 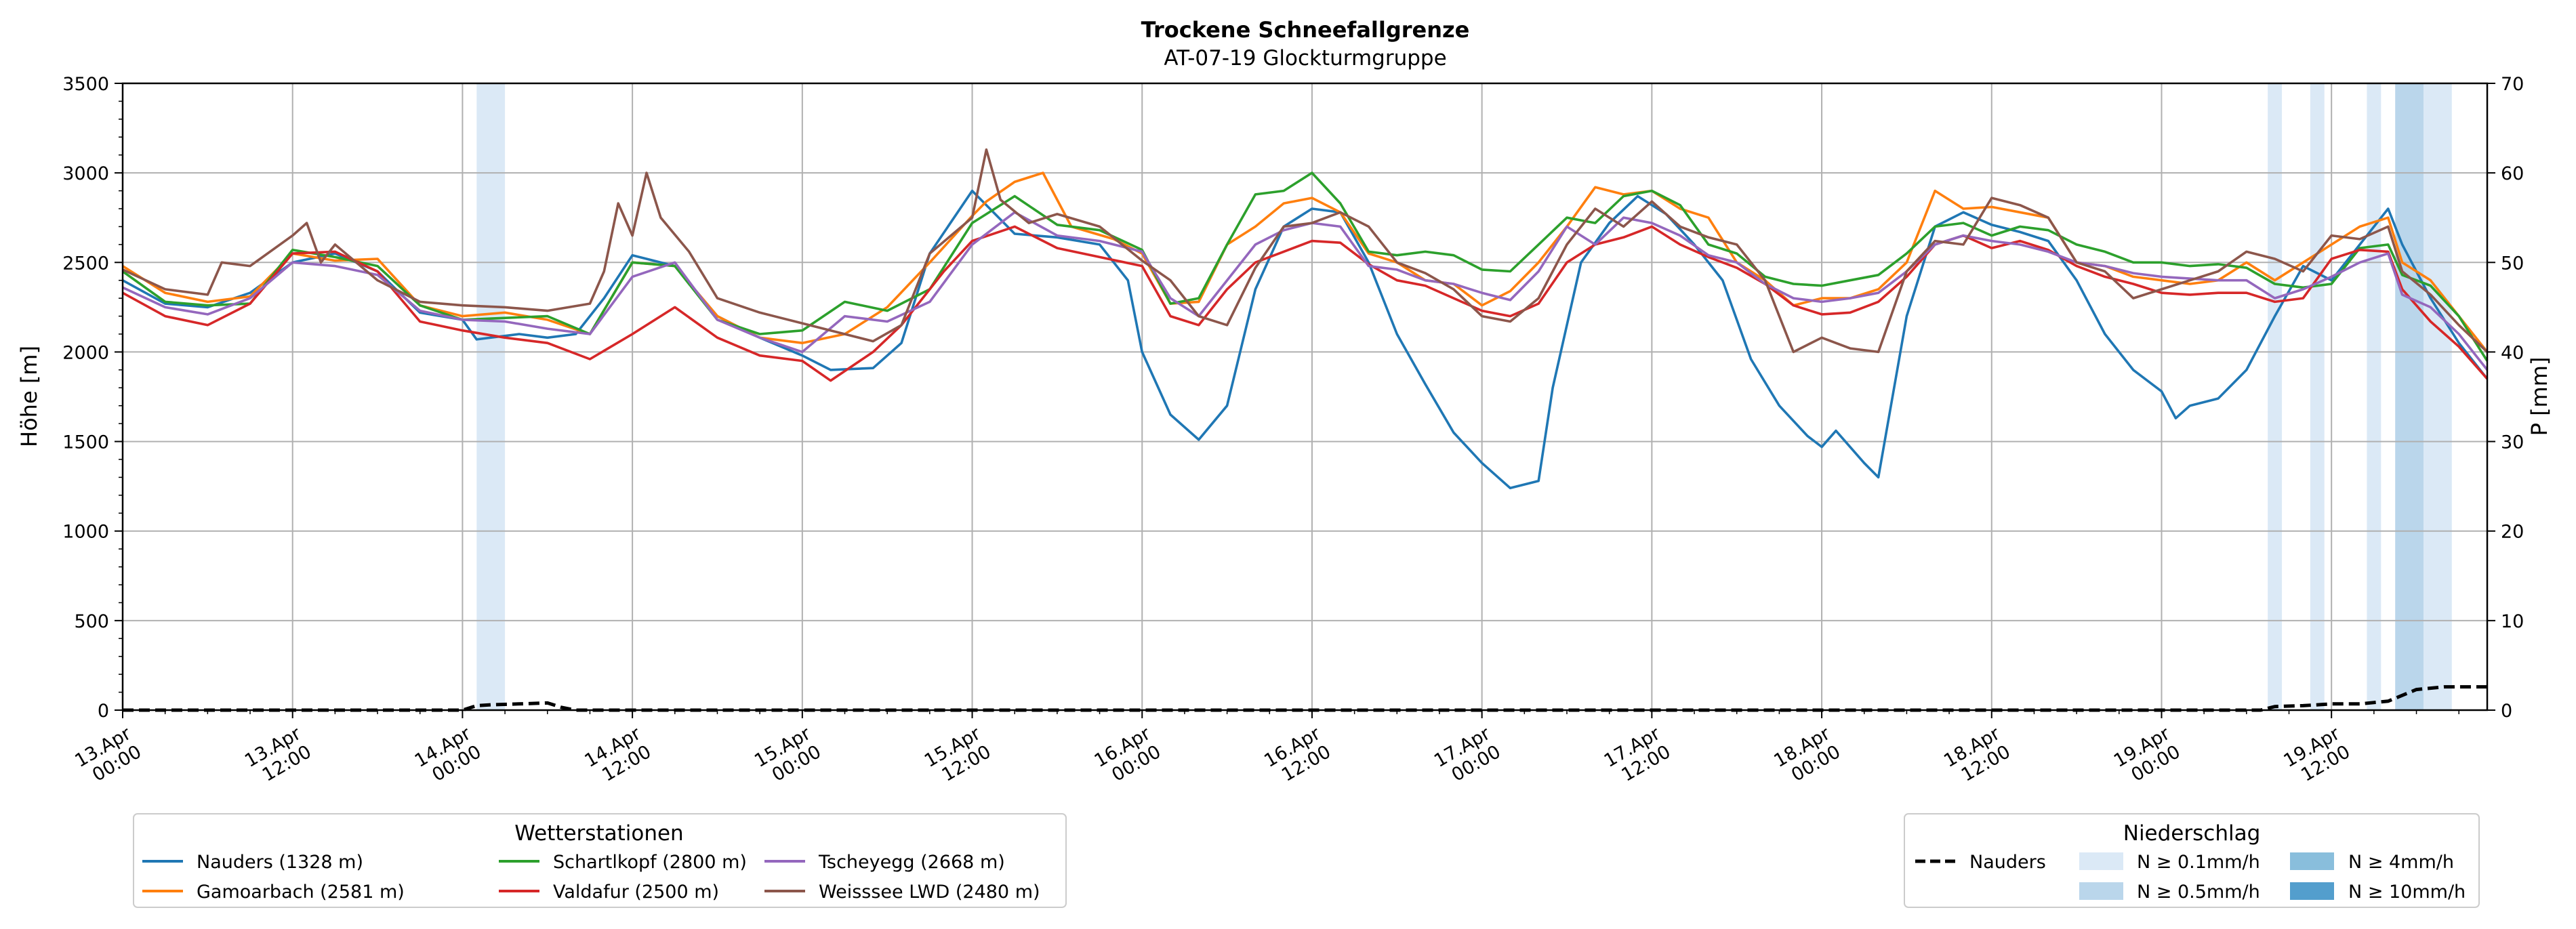 I want to click on y2-tick-label: 60, so click(x=2513, y=173).